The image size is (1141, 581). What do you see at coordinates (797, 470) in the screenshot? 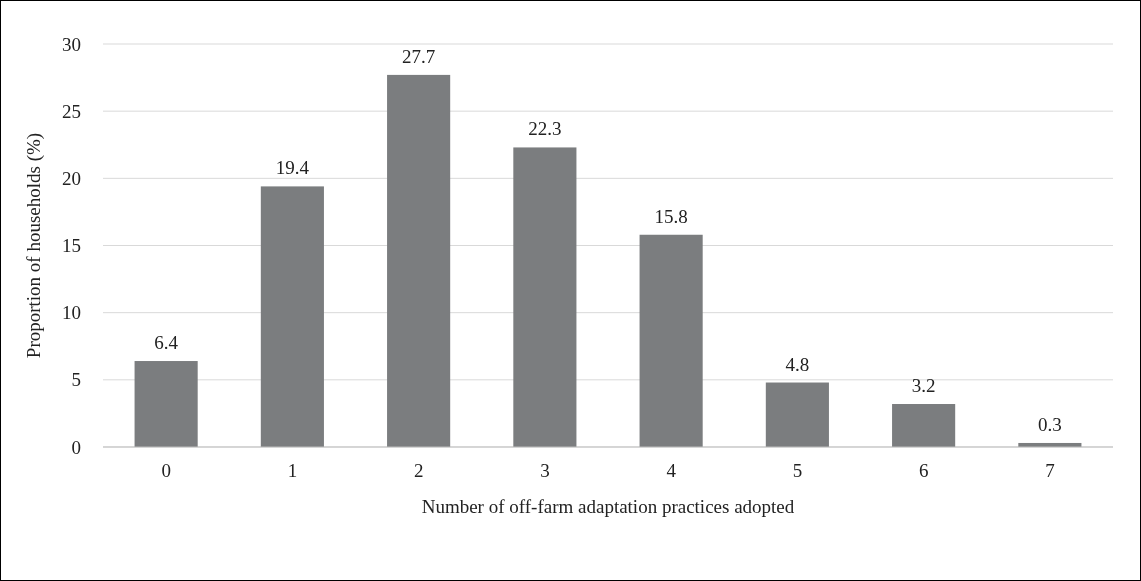
I see `x-tick-label: 5` at bounding box center [797, 470].